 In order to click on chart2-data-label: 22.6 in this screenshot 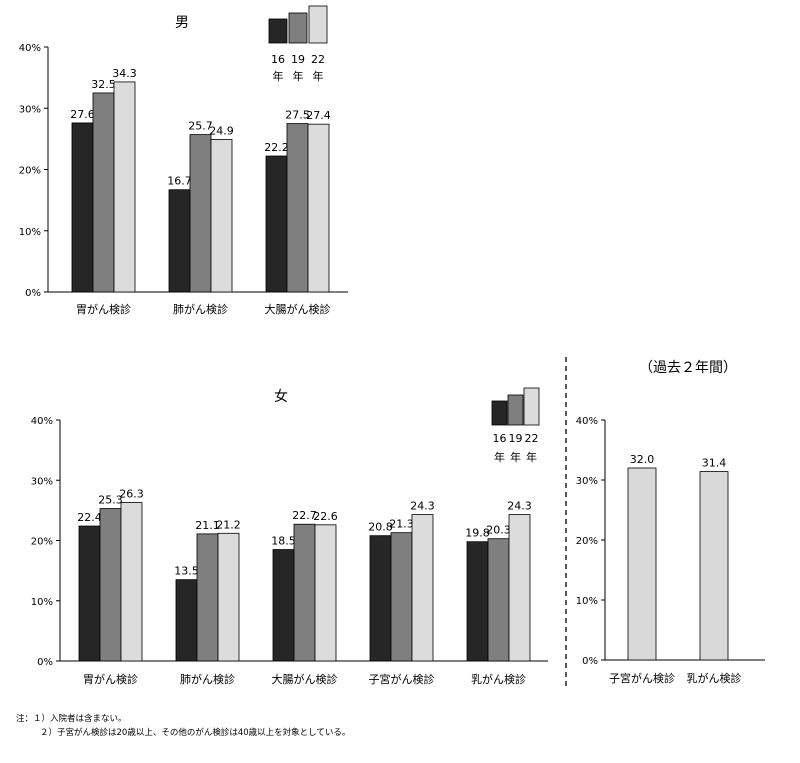, I will do `click(325, 516)`.